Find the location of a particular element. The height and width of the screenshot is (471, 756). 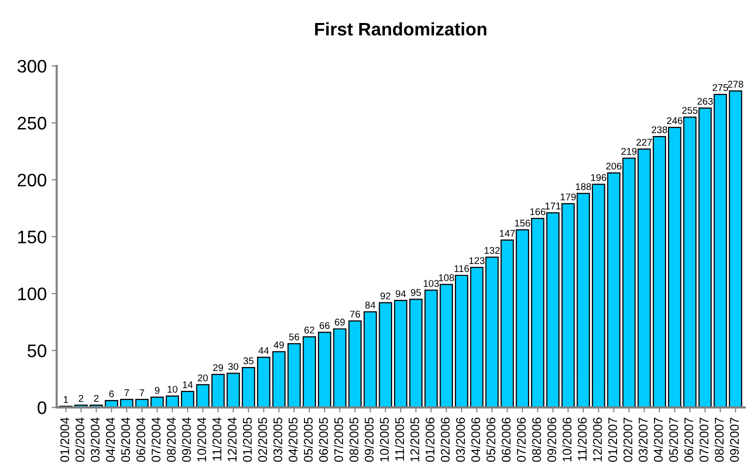

x-tick-label: 05/2004 is located at coordinates (125, 440).